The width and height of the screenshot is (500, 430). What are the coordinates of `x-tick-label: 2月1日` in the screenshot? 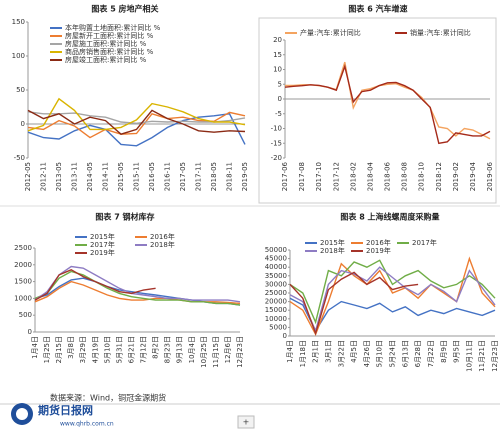 It's located at (316, 351).